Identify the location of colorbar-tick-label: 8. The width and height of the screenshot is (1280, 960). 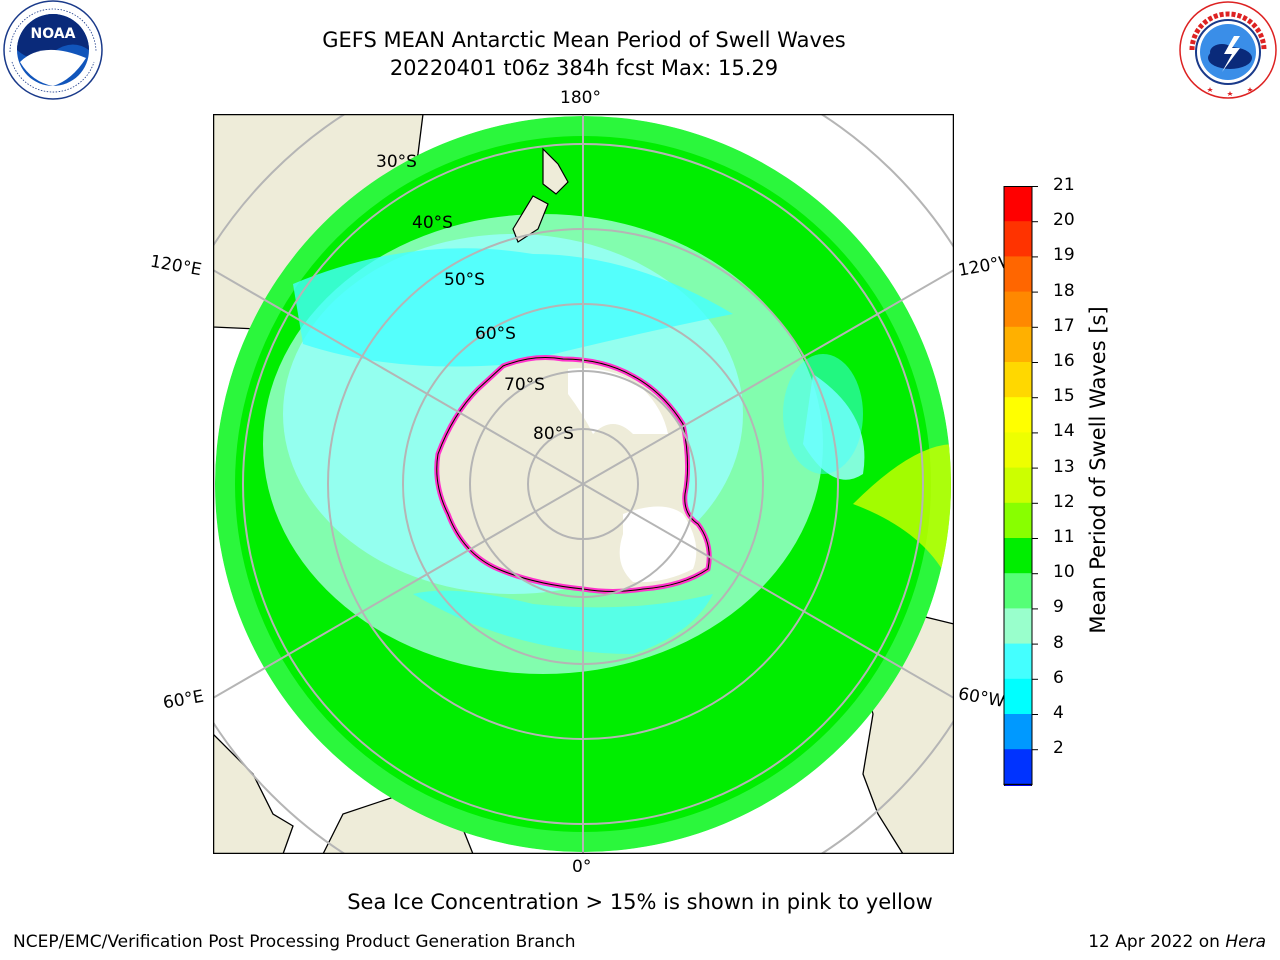
(1058, 642).